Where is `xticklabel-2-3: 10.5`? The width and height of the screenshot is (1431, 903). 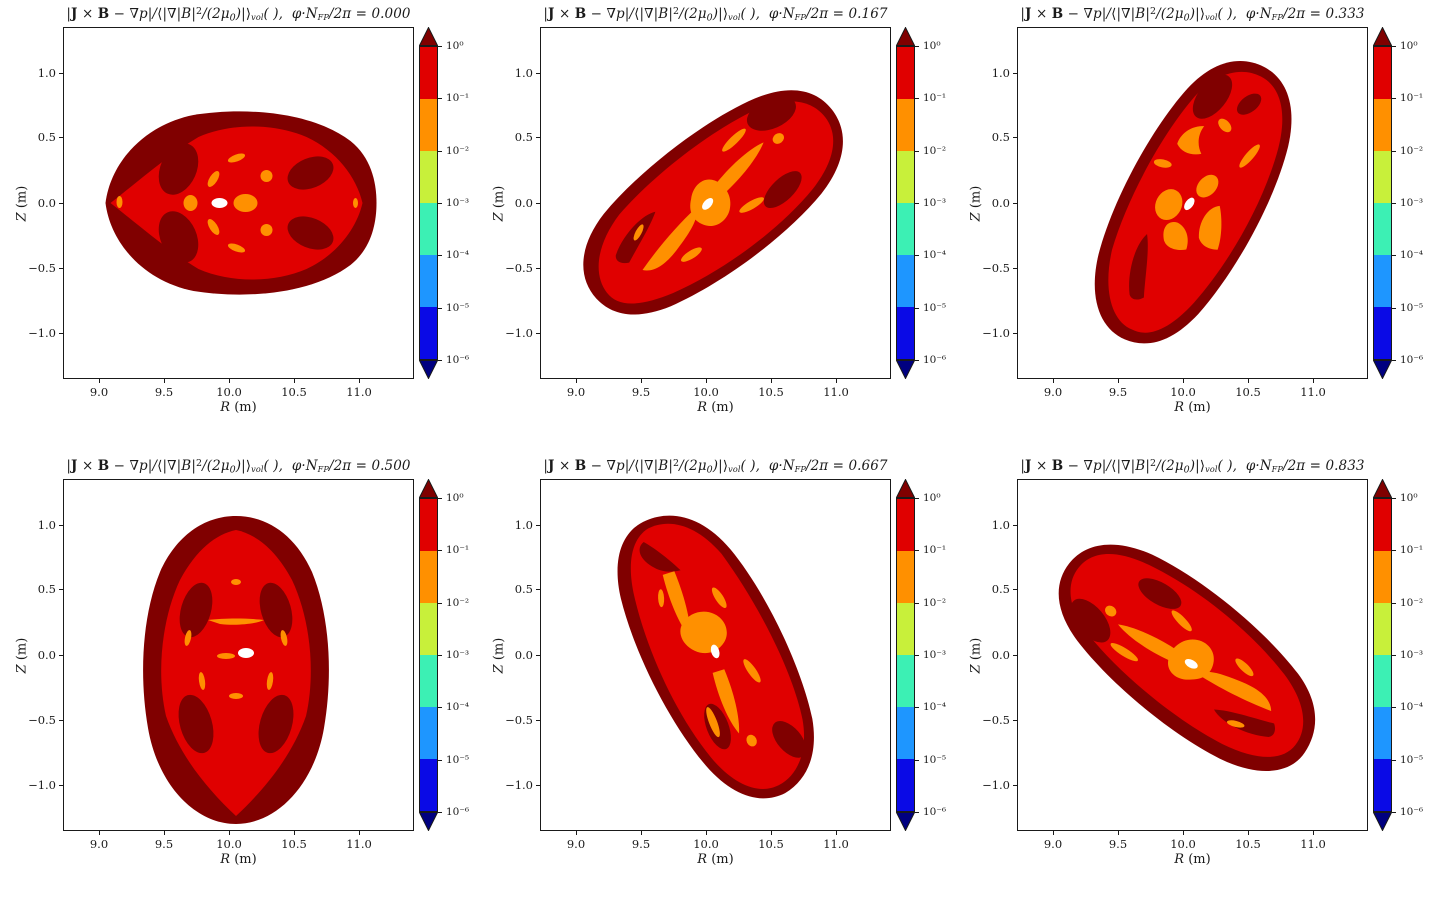
xticklabel-2-3: 10.5 is located at coordinates (1248, 392).